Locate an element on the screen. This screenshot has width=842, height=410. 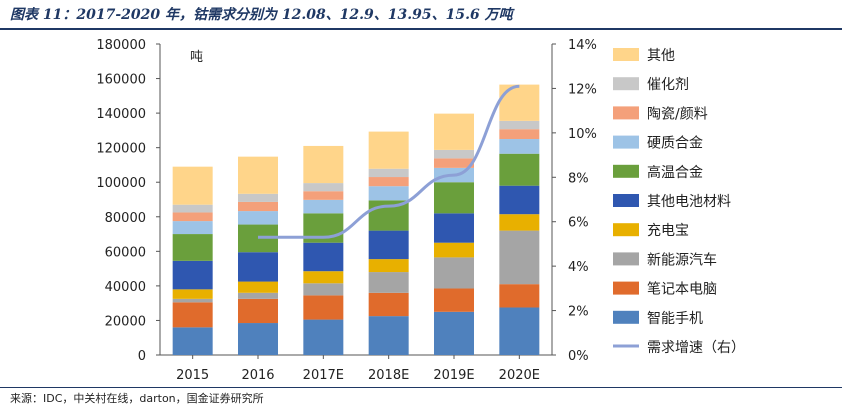
x-tick-label: 2017E is located at coordinates (323, 375).